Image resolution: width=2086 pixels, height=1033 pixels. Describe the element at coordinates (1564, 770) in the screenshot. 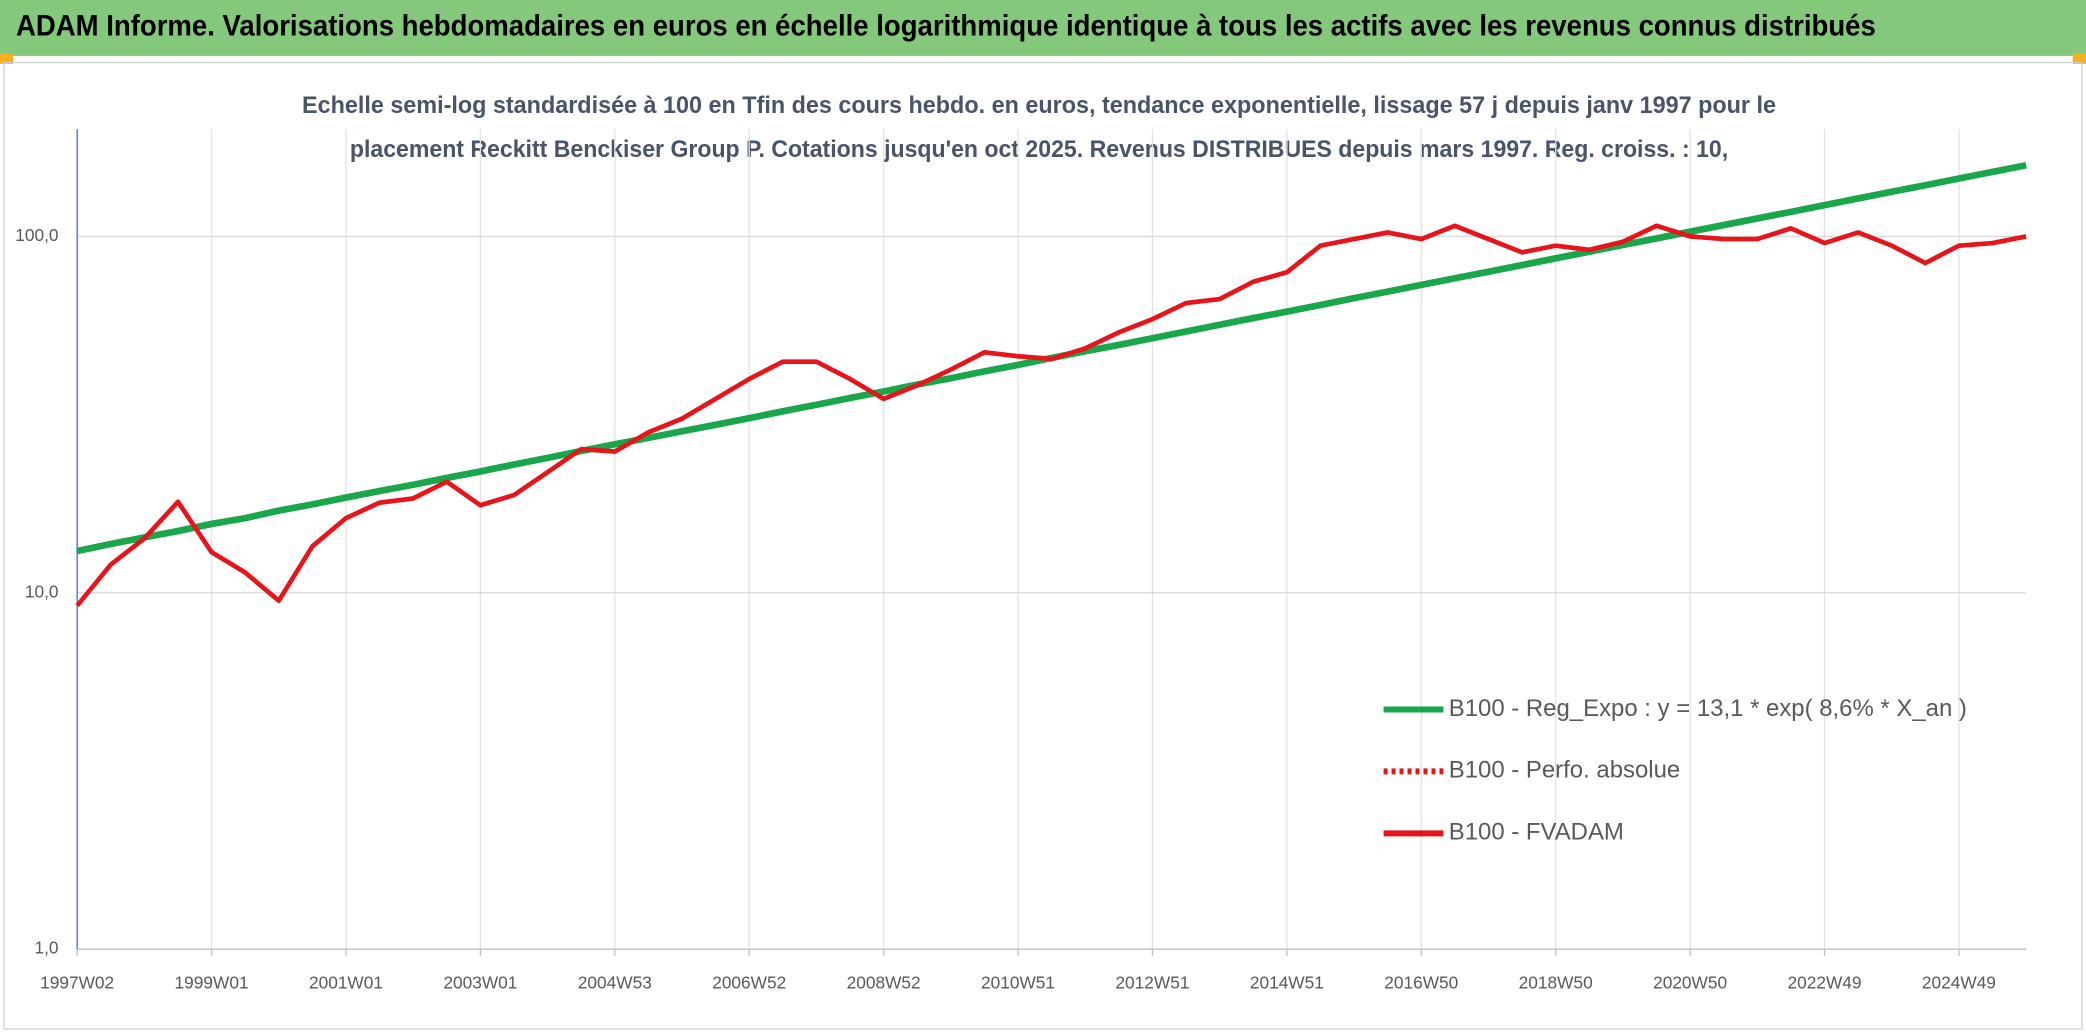

I see `legend-label: B100 - Perfo. absolue` at that location.